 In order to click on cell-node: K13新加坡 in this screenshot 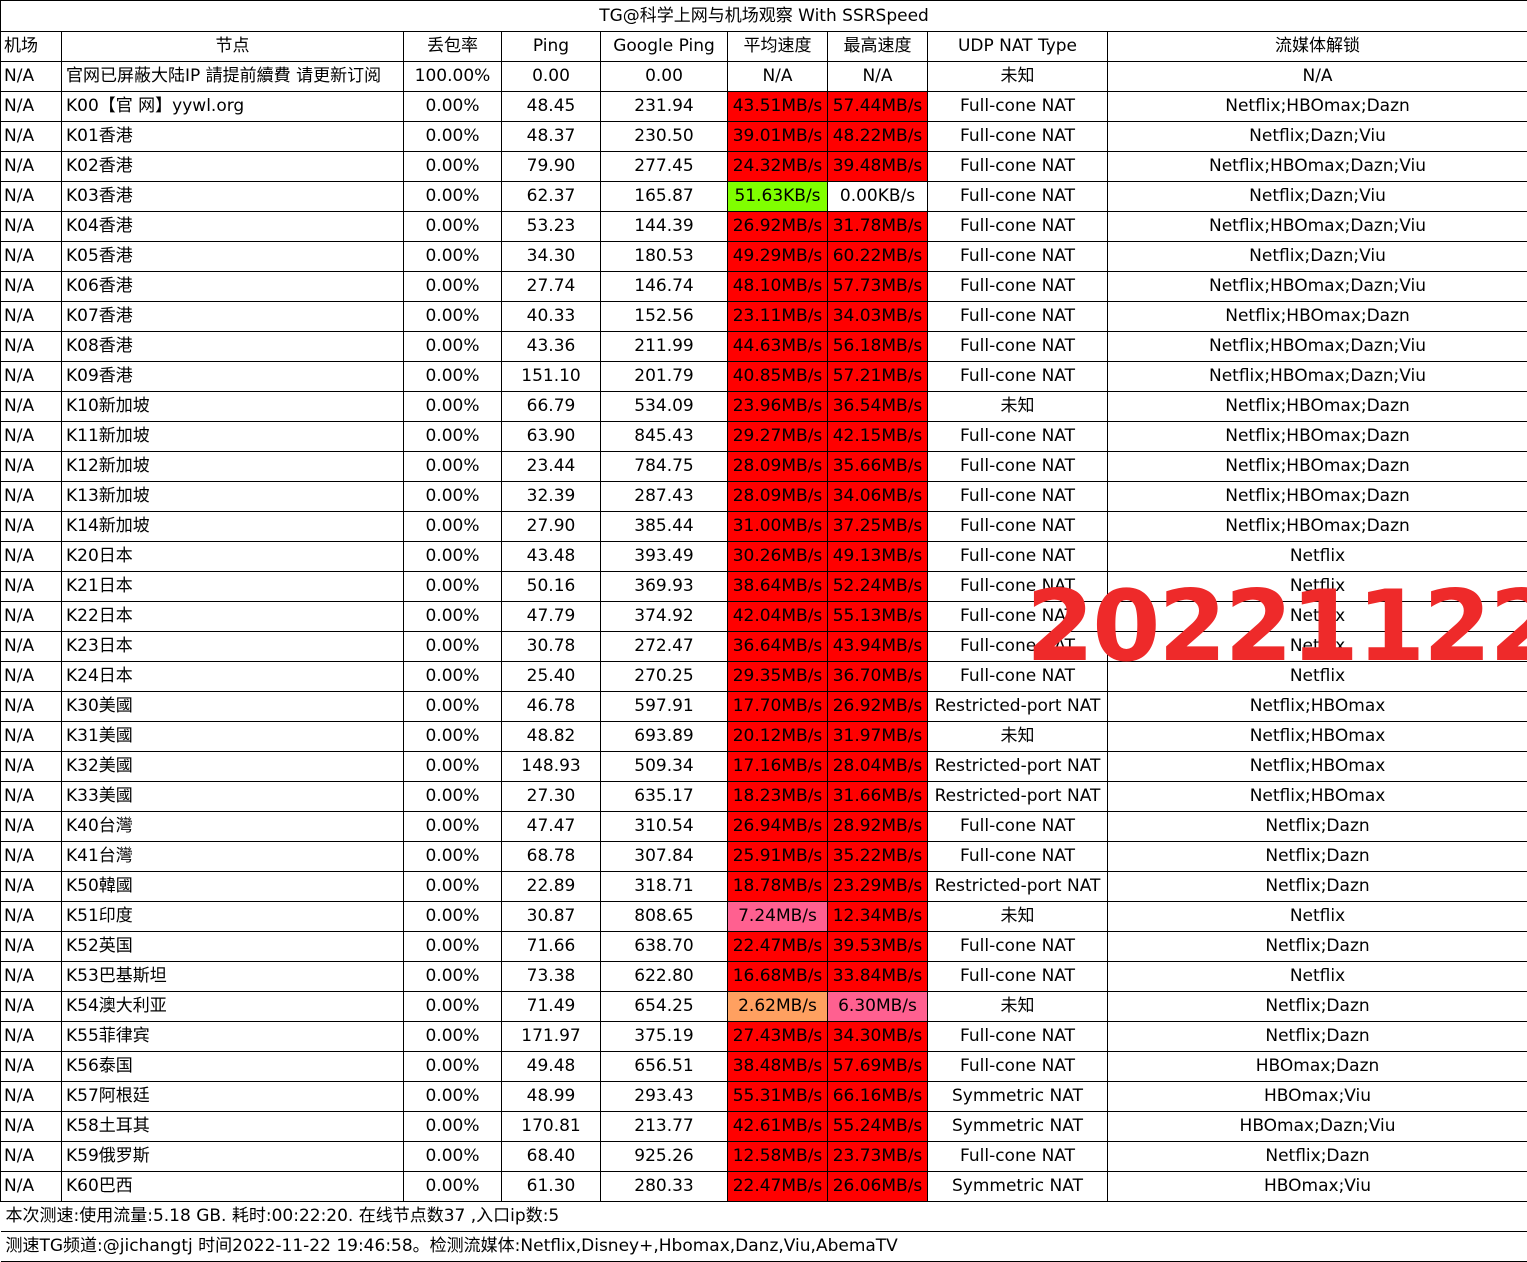, I will do `click(233, 497)`.